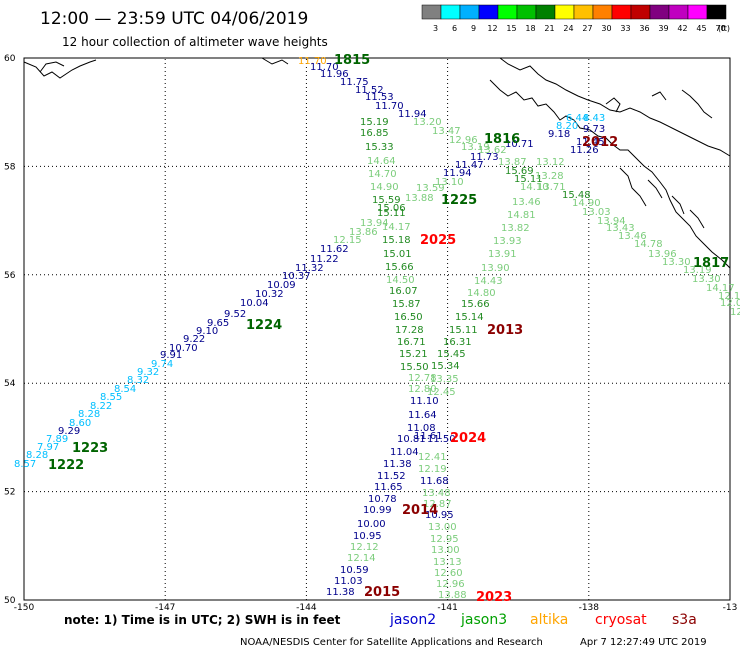  Describe the element at coordinates (264, 325) in the screenshot. I see `pass-time-label: 1224` at that location.